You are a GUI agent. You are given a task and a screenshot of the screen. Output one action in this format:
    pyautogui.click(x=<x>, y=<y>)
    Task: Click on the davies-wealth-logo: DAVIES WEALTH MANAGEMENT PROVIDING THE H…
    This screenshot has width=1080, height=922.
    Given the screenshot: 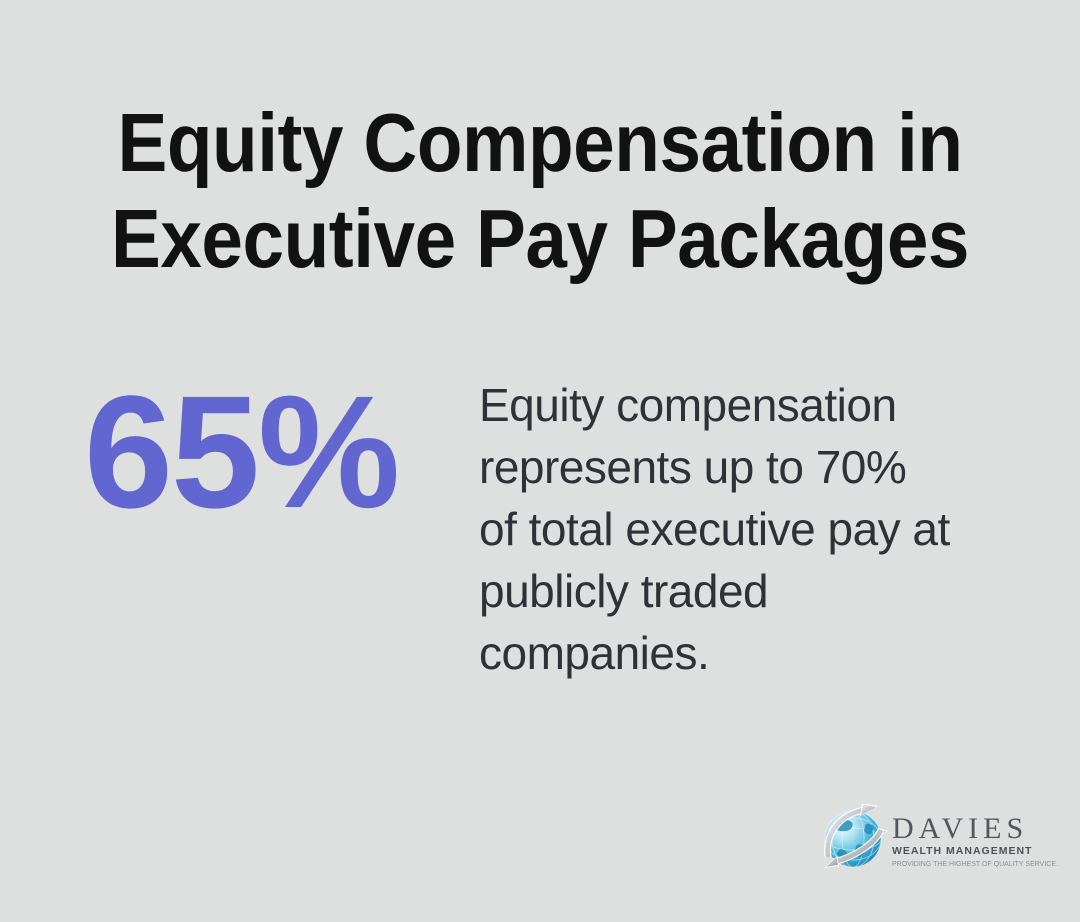 What is the action you would take?
    pyautogui.click(x=941, y=838)
    